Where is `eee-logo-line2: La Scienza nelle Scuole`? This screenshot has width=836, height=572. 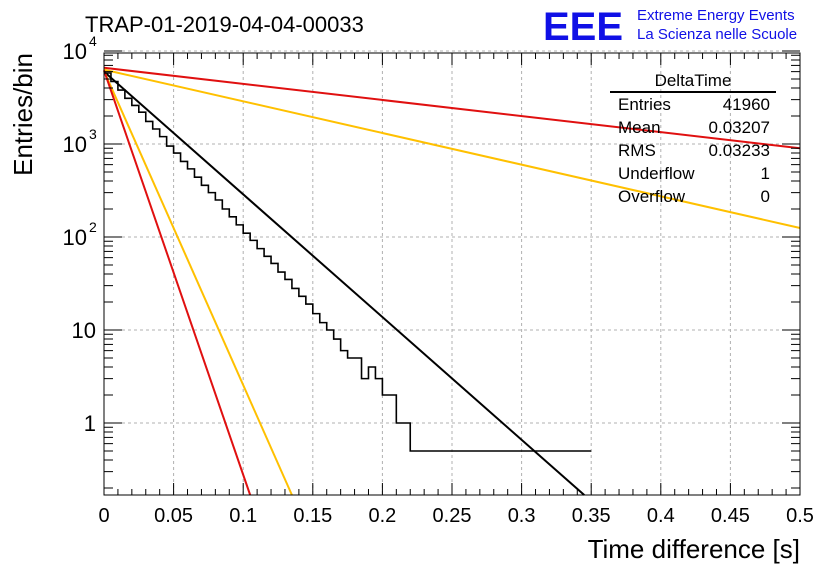 eee-logo-line2: La Scienza nelle Scuole is located at coordinates (717, 34).